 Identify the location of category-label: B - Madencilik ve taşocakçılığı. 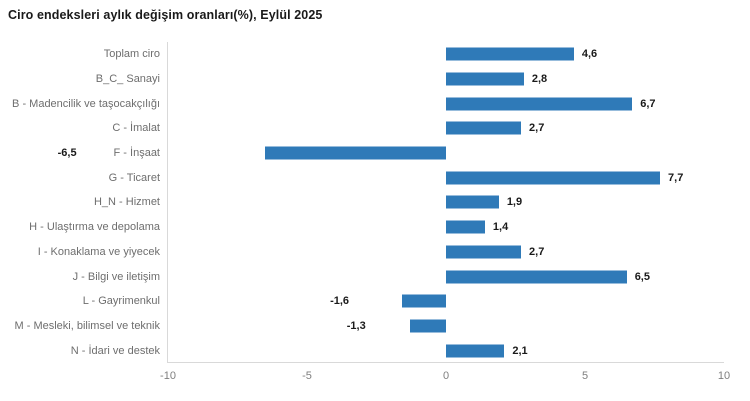
(86, 103).